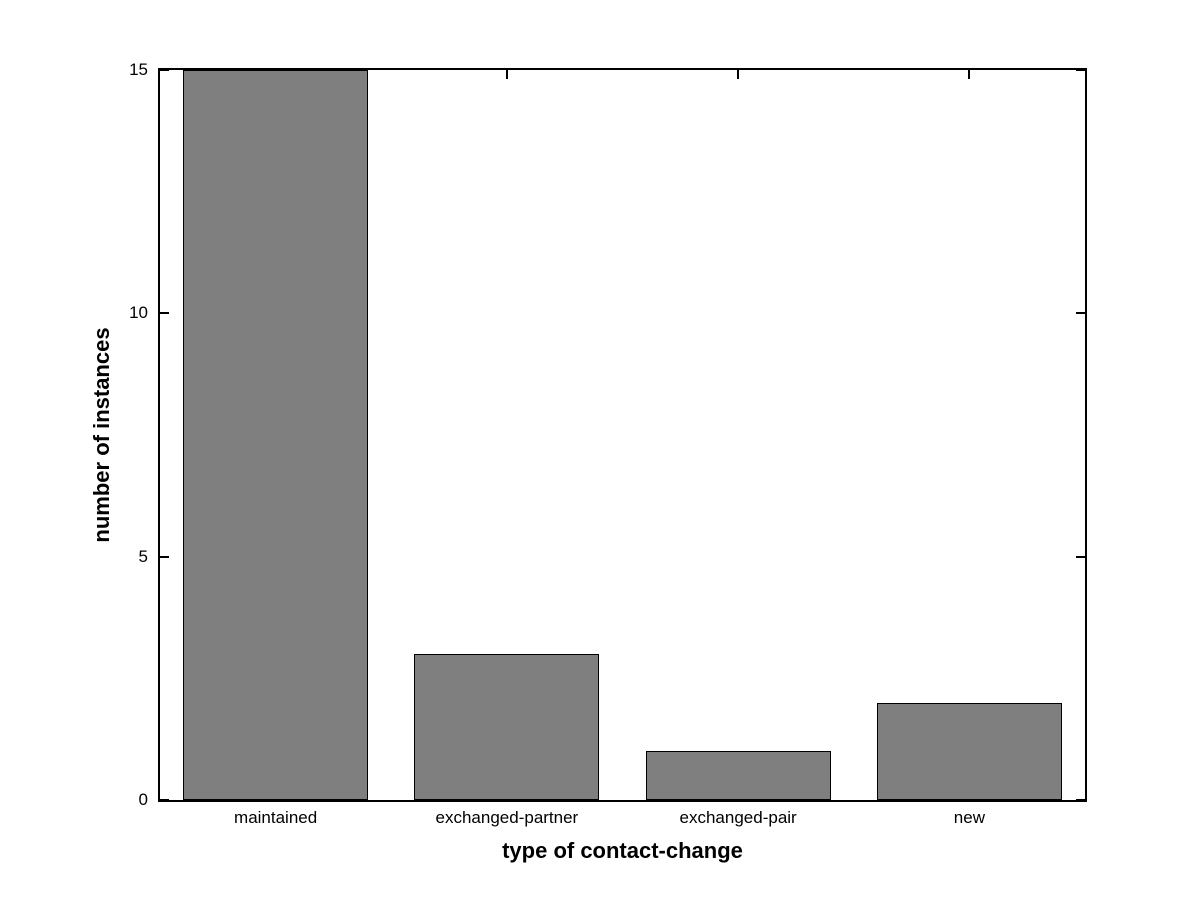  I want to click on y-tick-label: 5, so click(143, 556).